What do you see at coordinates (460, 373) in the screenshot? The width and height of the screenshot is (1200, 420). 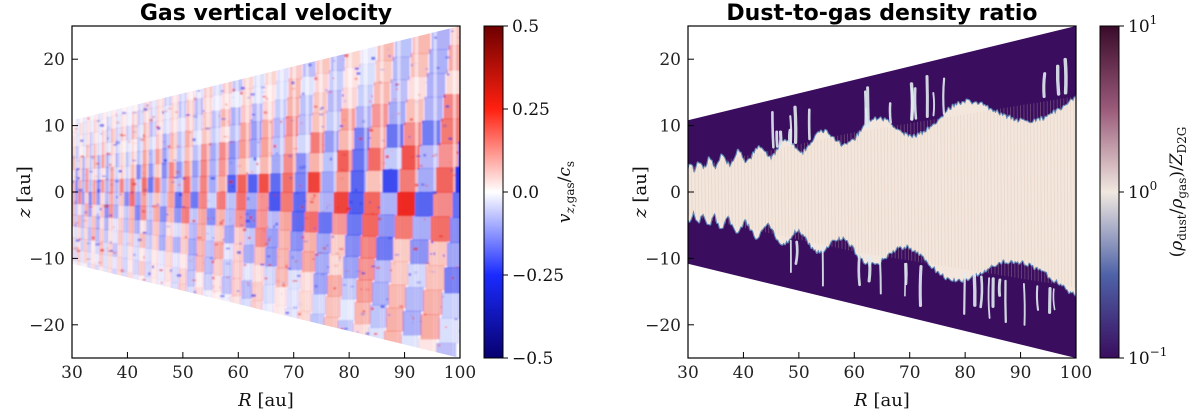 I see `x-tick-label: 100` at bounding box center [460, 373].